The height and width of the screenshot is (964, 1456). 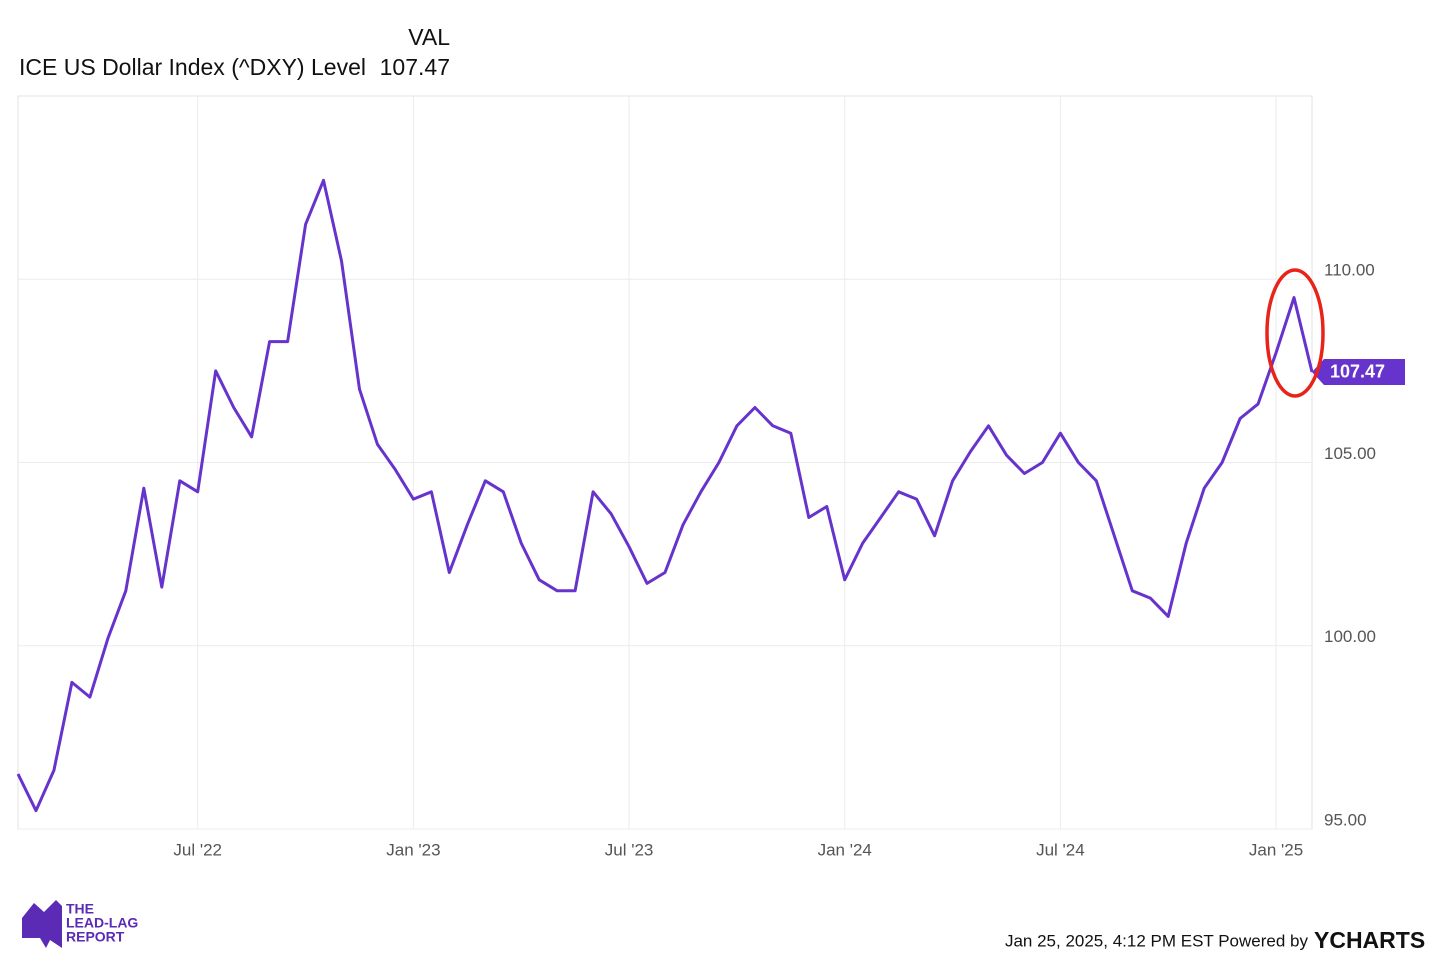 I want to click on x-tick-label: Jan '24, so click(x=845, y=849).